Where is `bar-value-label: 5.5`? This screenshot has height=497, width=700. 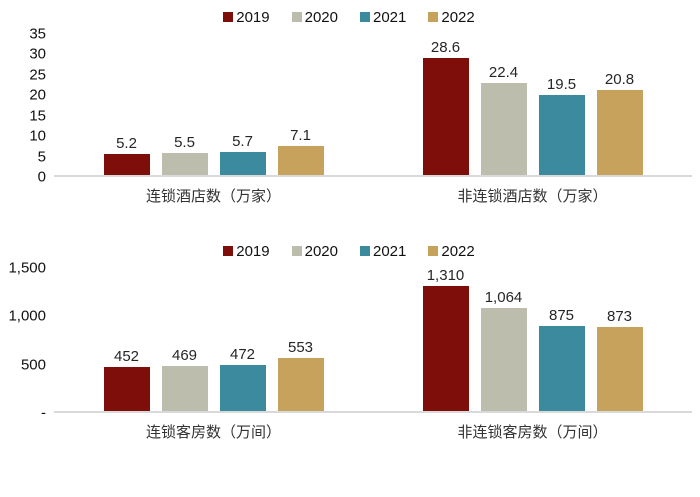
bar-value-label: 5.5 is located at coordinates (184, 142).